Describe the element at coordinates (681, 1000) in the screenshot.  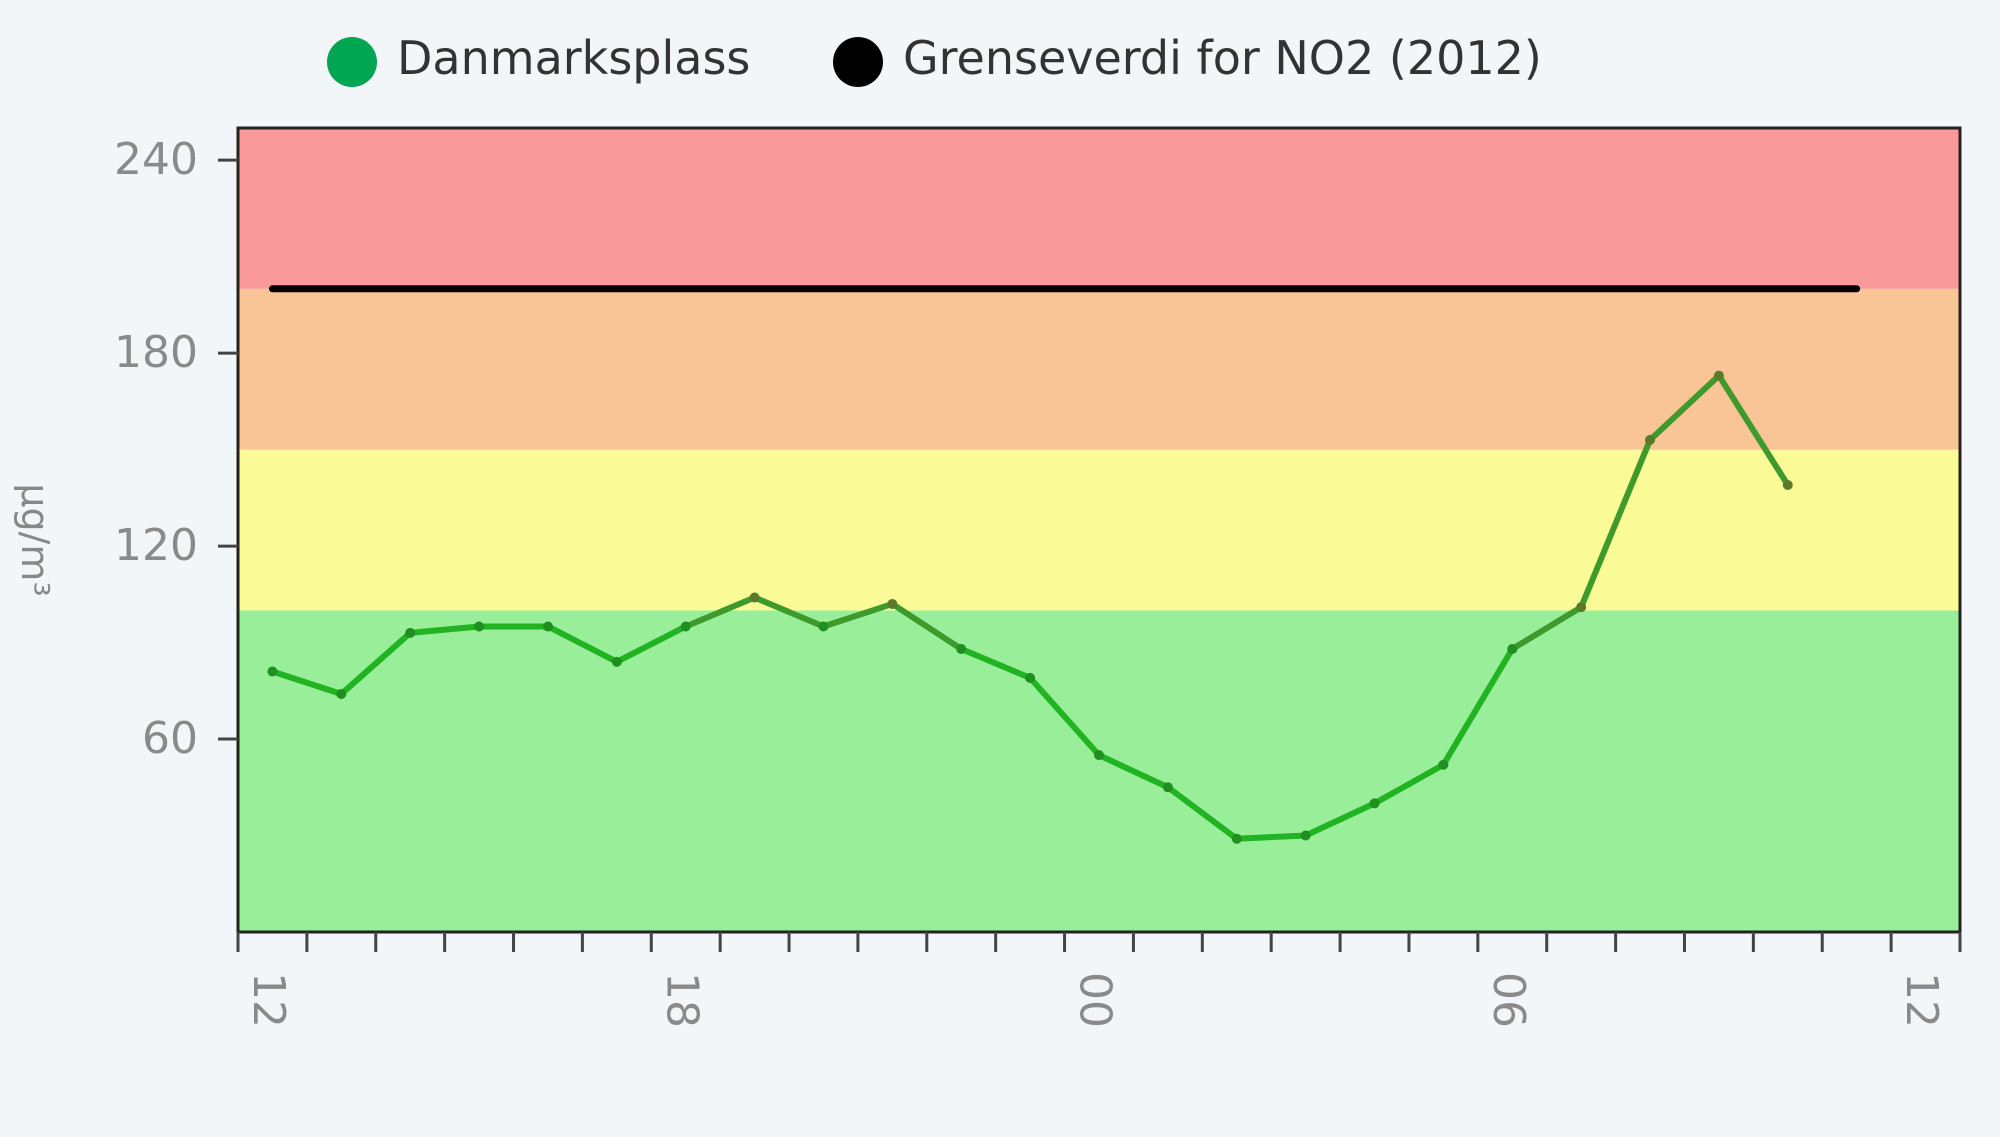
I see `x-tick-label: 18` at that location.